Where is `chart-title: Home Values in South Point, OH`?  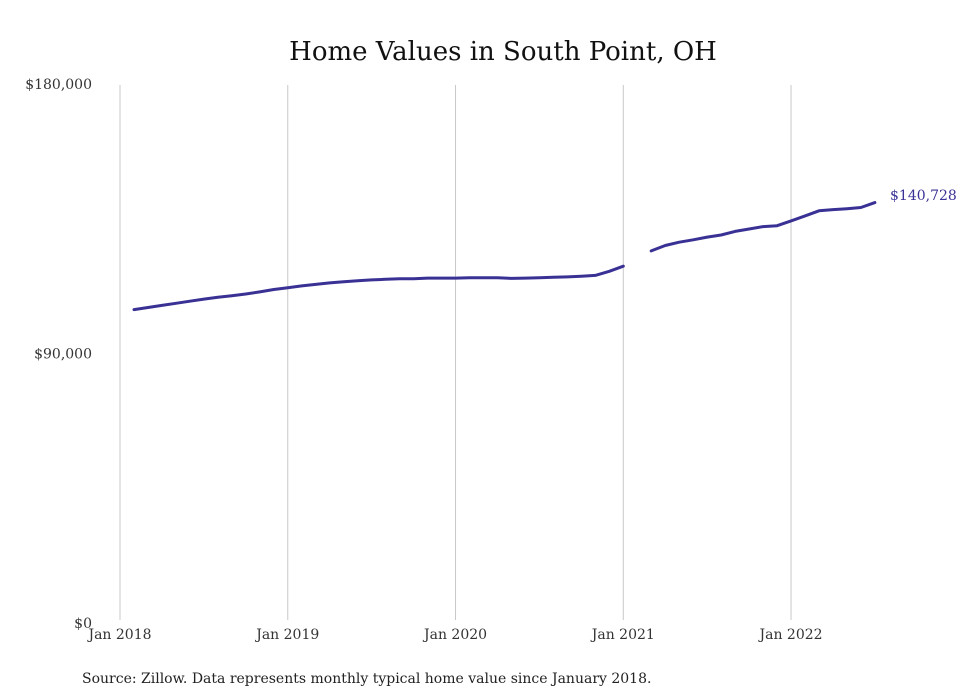 chart-title: Home Values in South Point, OH is located at coordinates (503, 52).